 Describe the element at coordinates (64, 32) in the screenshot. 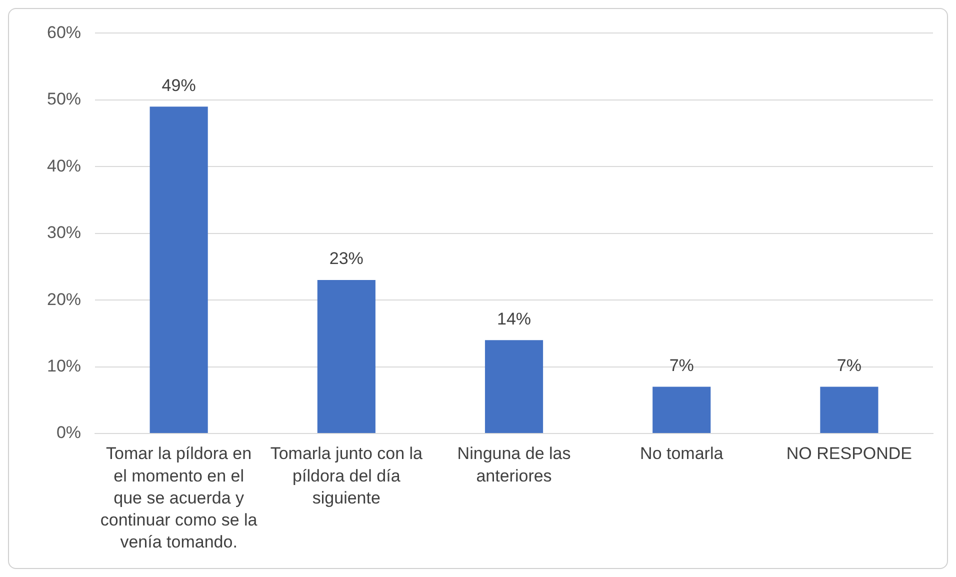

I see `y-tick-label: 60%` at that location.